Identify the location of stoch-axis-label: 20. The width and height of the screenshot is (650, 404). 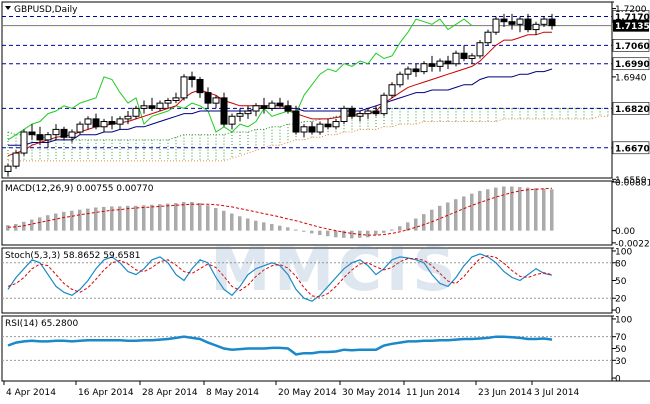
(621, 300).